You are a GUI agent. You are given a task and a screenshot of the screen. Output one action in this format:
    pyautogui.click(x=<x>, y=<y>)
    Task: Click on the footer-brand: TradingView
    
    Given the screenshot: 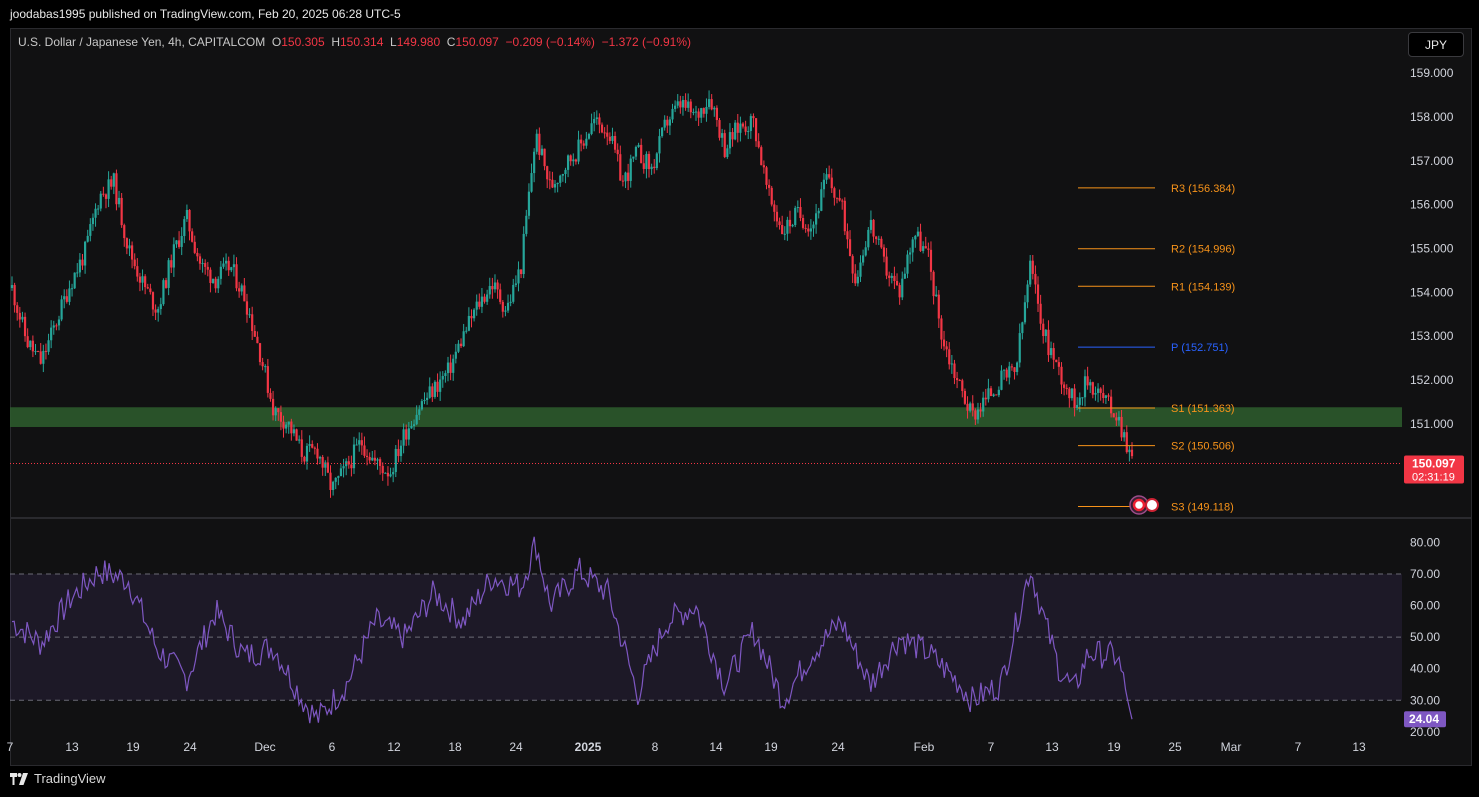 What is the action you would take?
    pyautogui.click(x=58, y=778)
    